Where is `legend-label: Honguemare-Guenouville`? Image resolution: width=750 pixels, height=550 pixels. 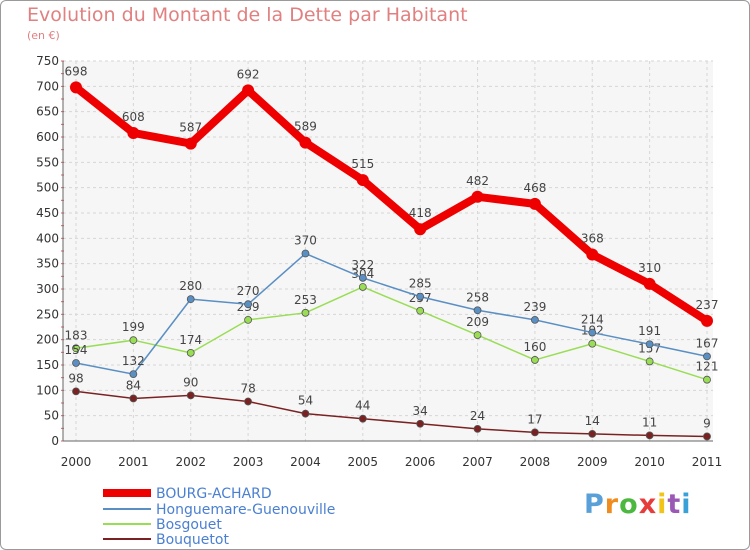 legend-label: Honguemare-Guenouville is located at coordinates (245, 510).